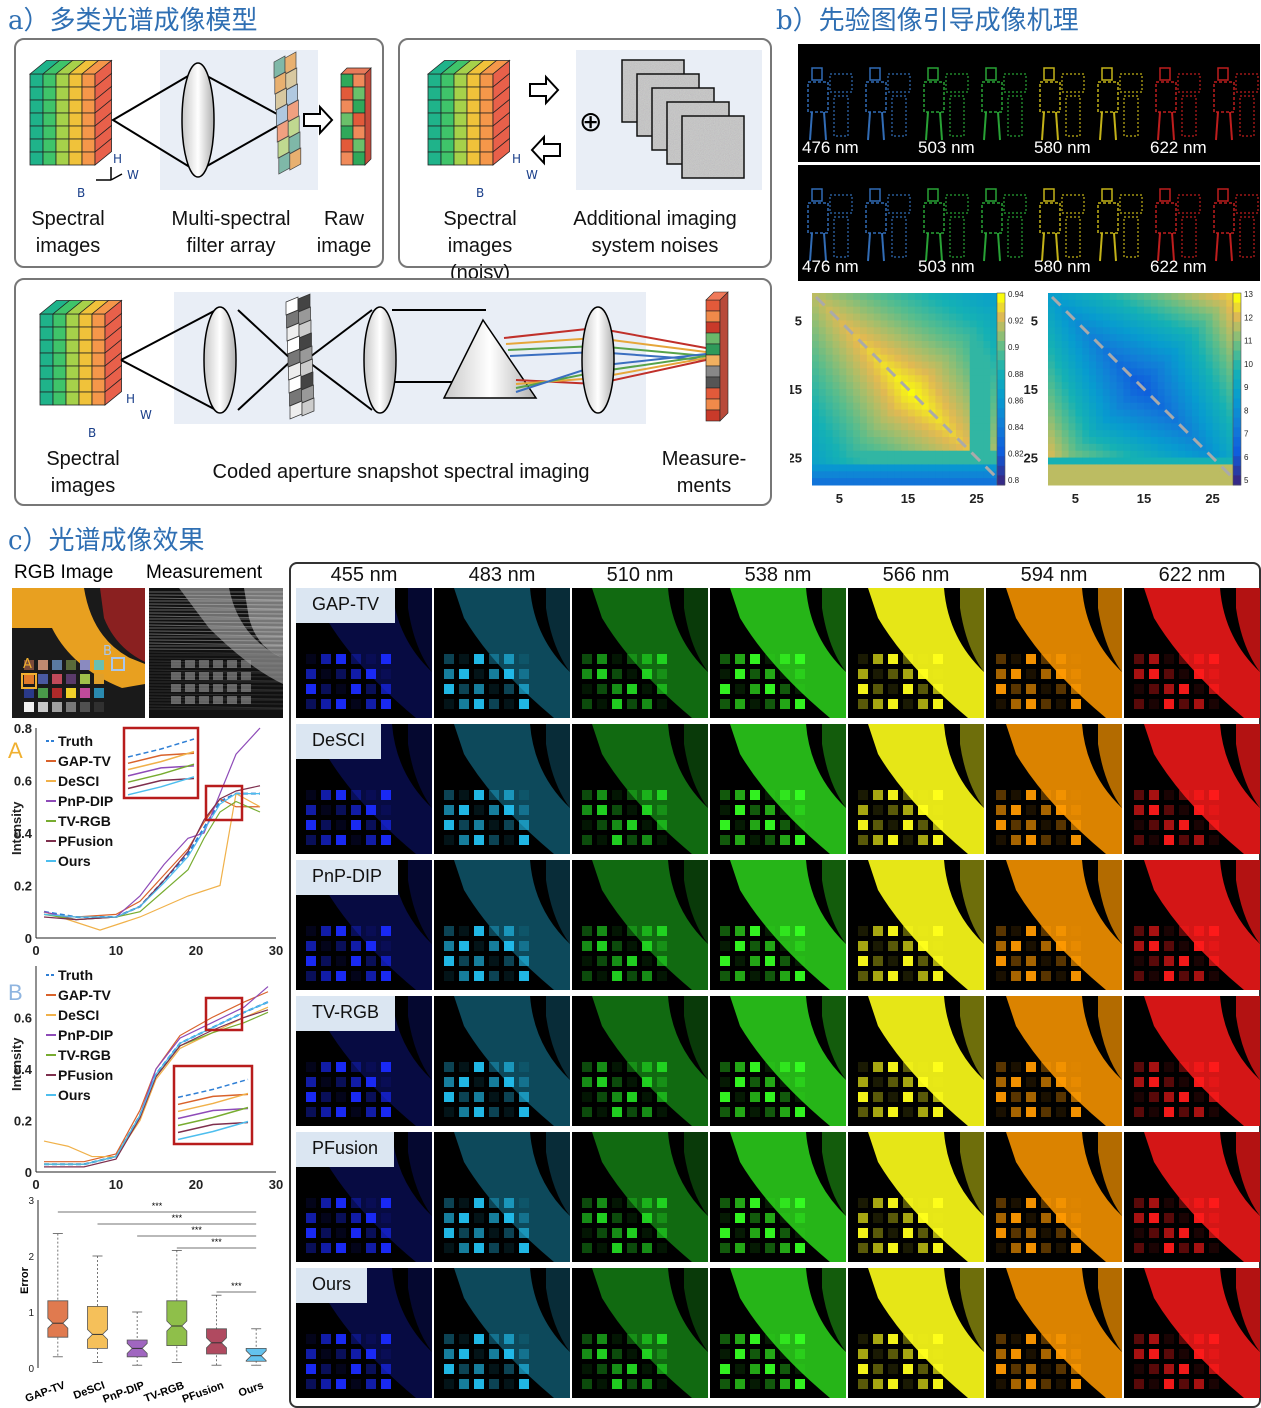  I want to click on series-line-desci, so click(152, 861).